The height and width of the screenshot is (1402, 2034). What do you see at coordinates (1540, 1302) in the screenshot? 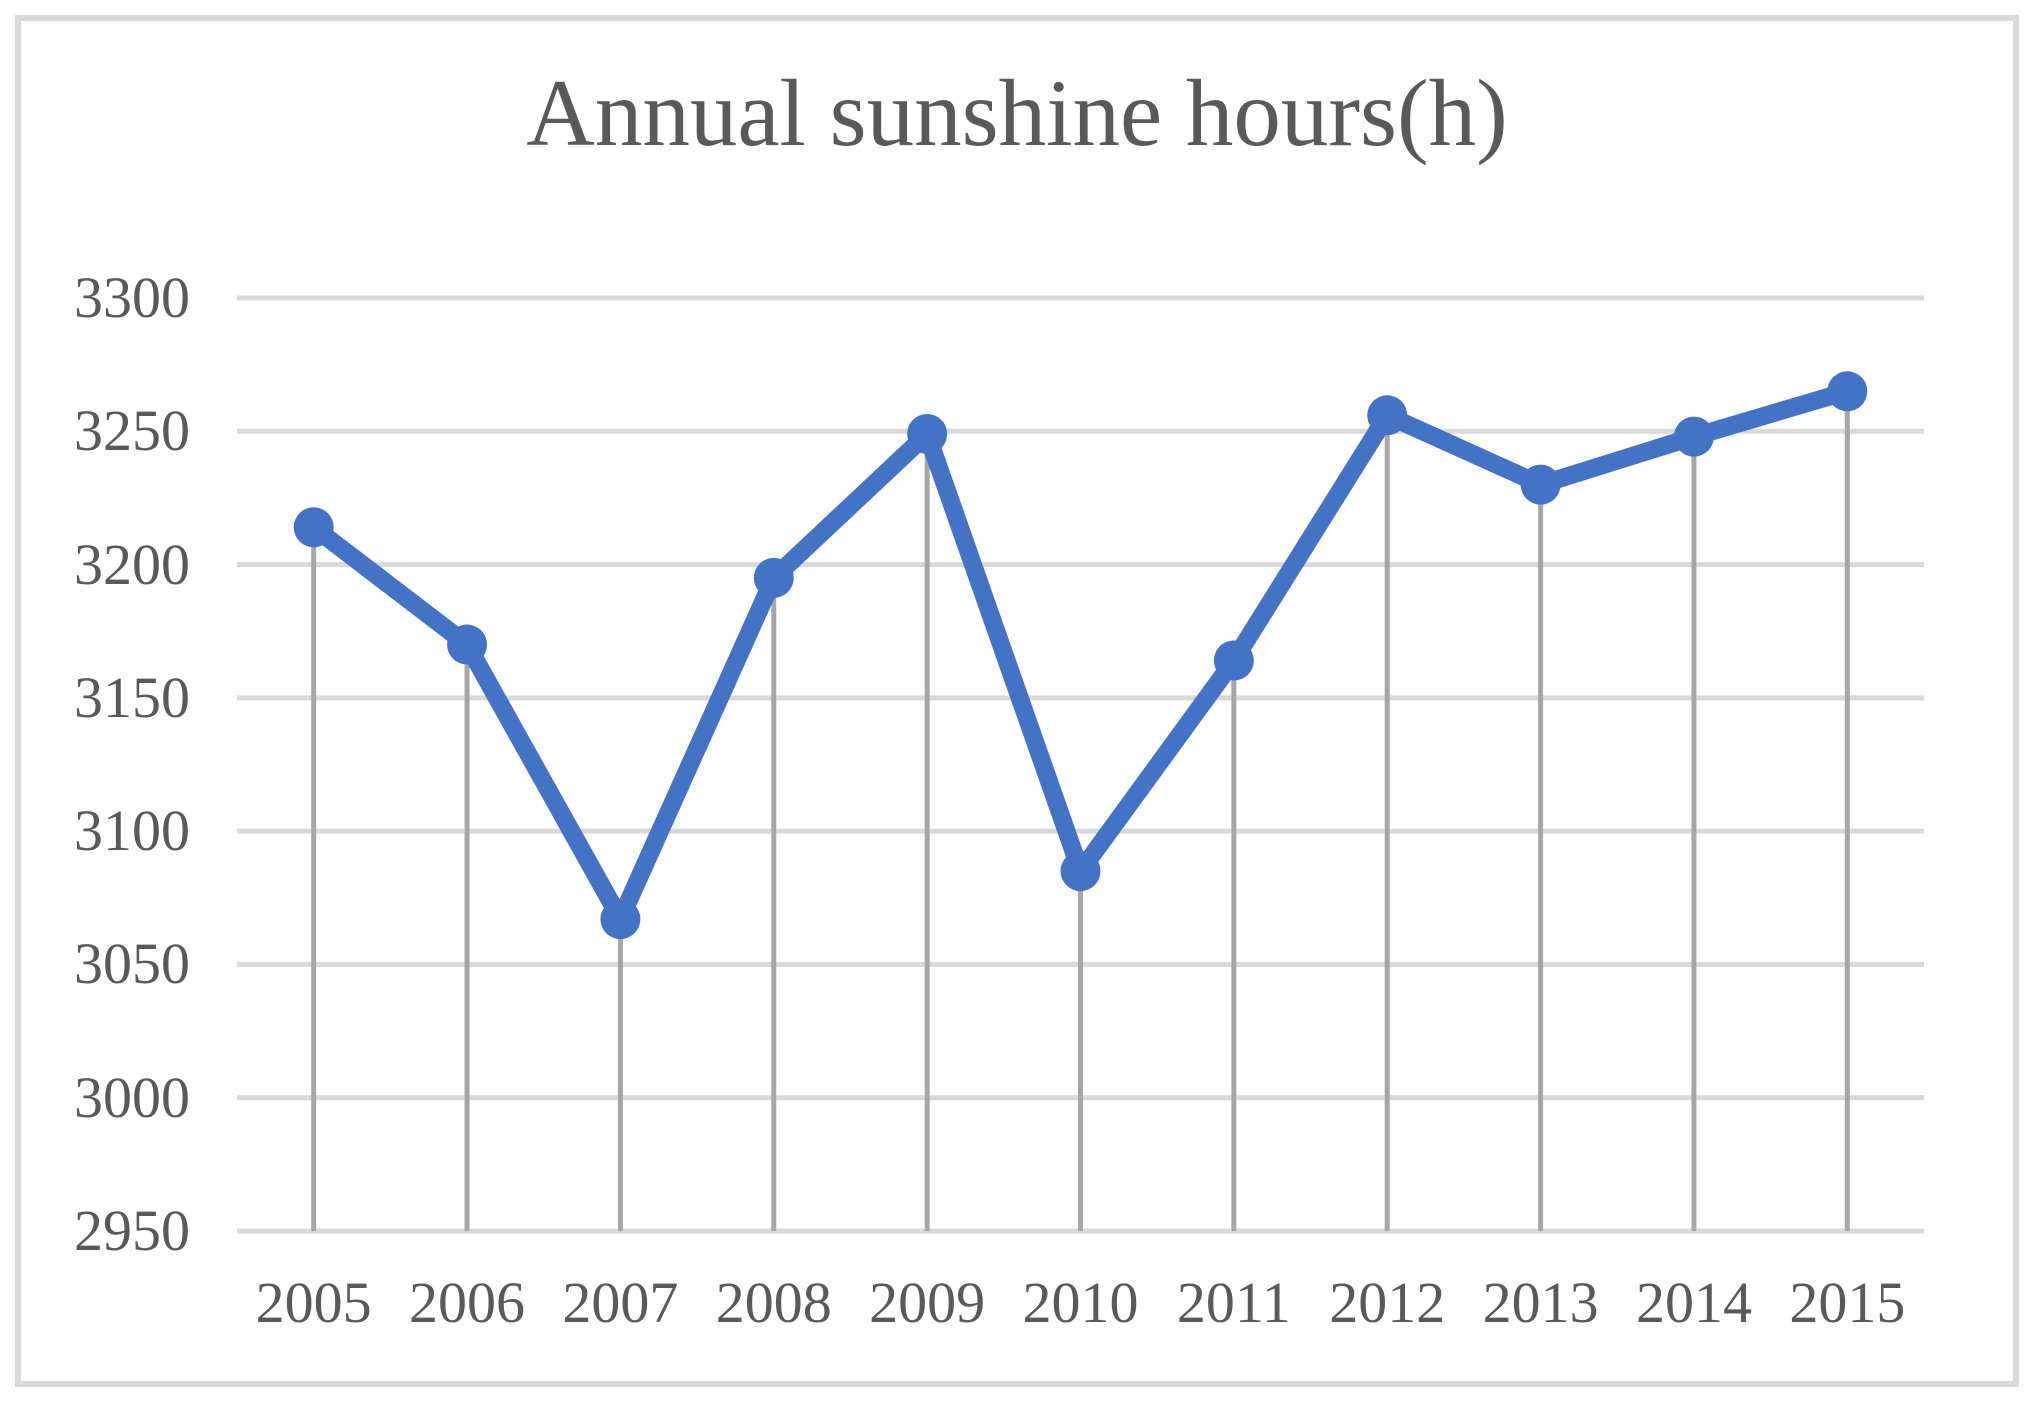
I see `x-axis-label: 2013` at bounding box center [1540, 1302].